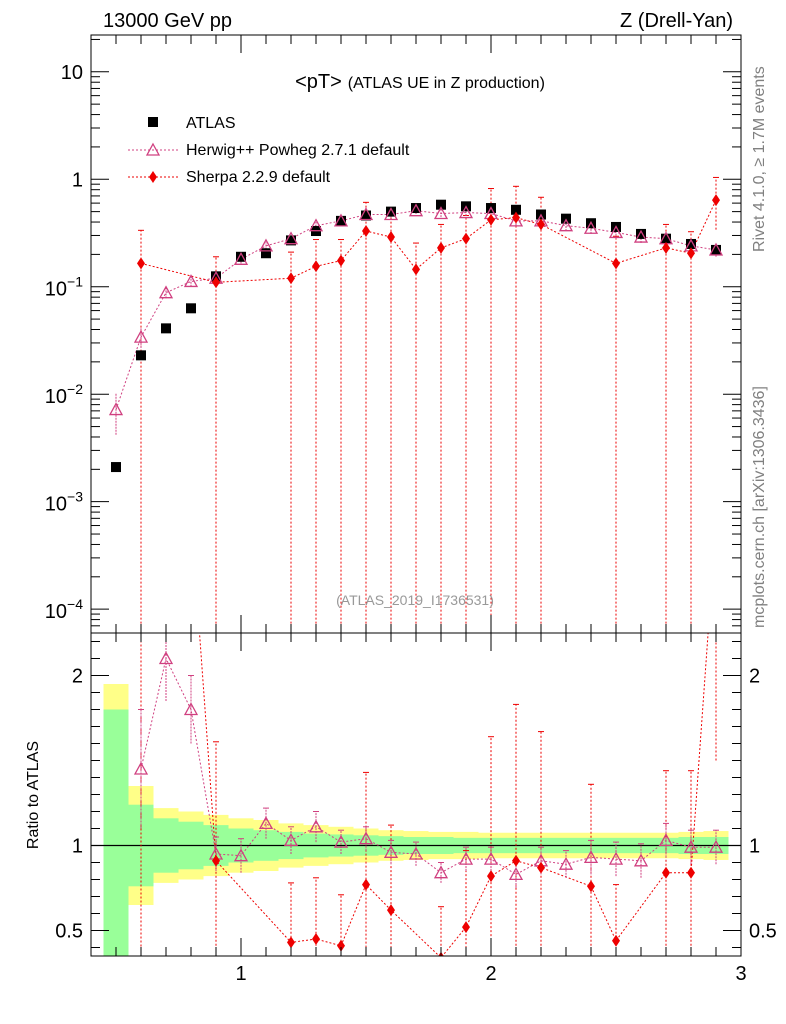 This screenshot has height=1024, width=786. What do you see at coordinates (420, 82) in the screenshot?
I see `plot-title: <pT> (ATLAS UE in Z production)` at bounding box center [420, 82].